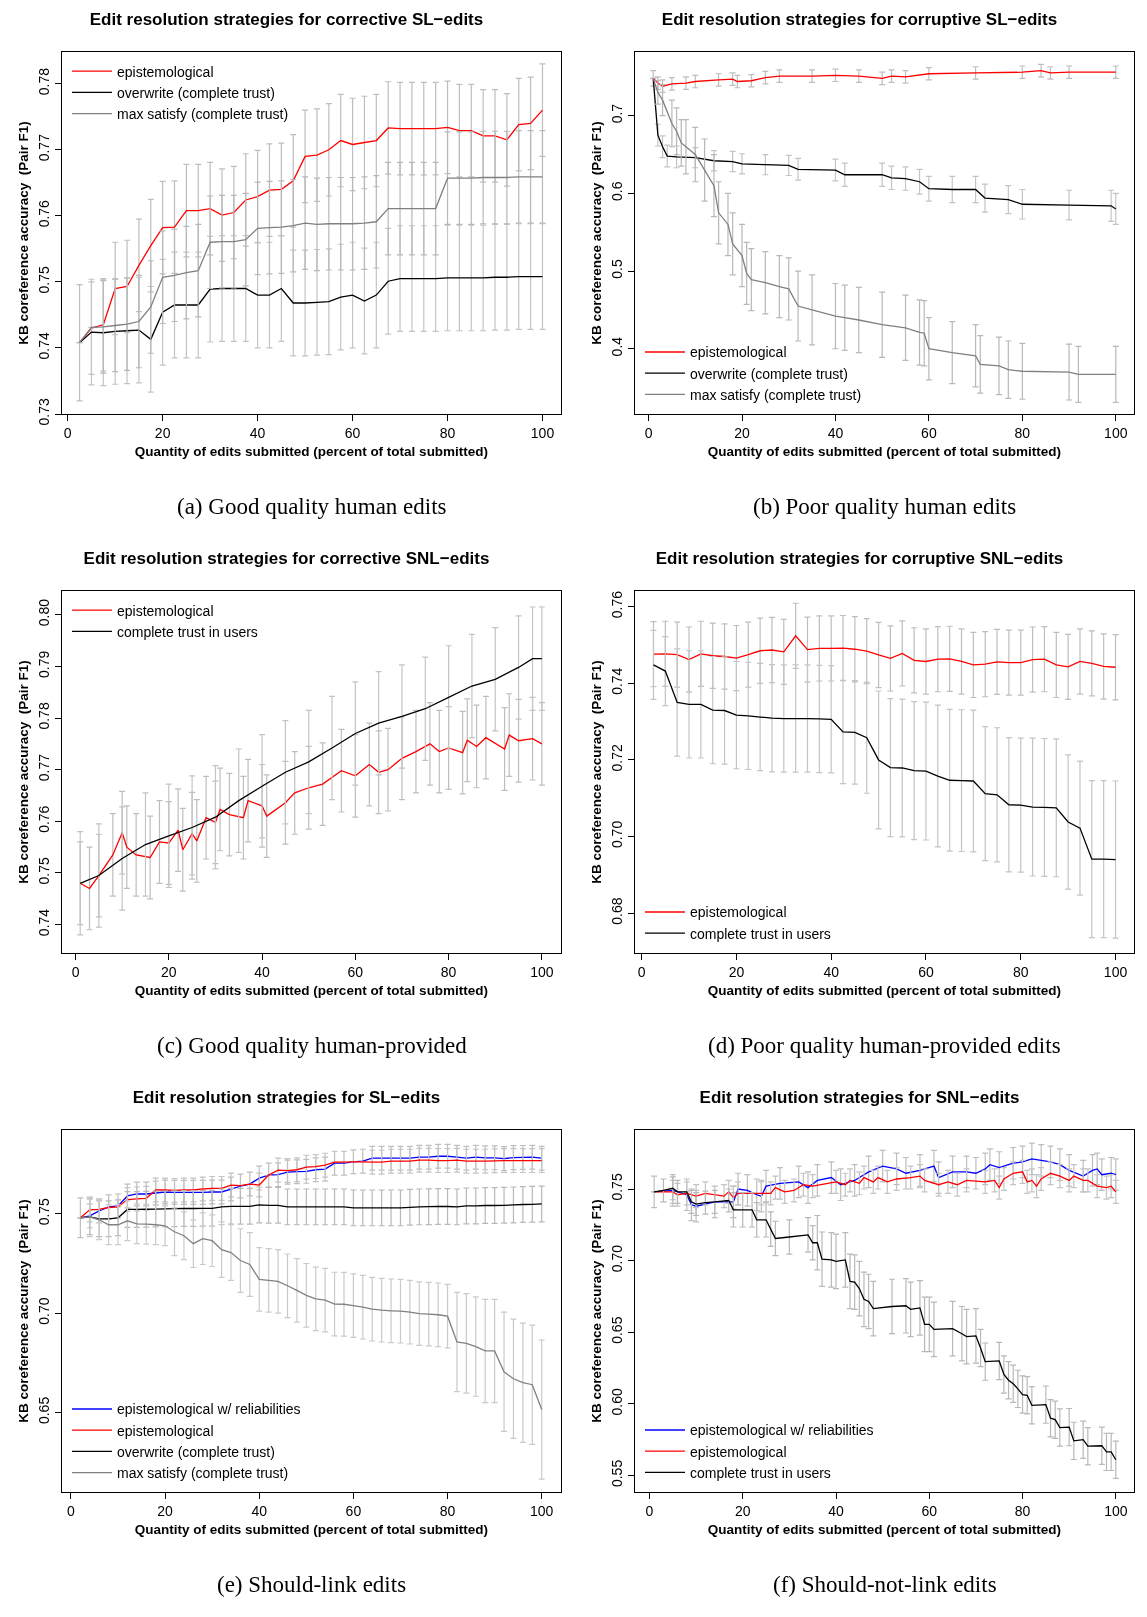  I want to click on y-tick-label: 0.80, so click(44, 612).